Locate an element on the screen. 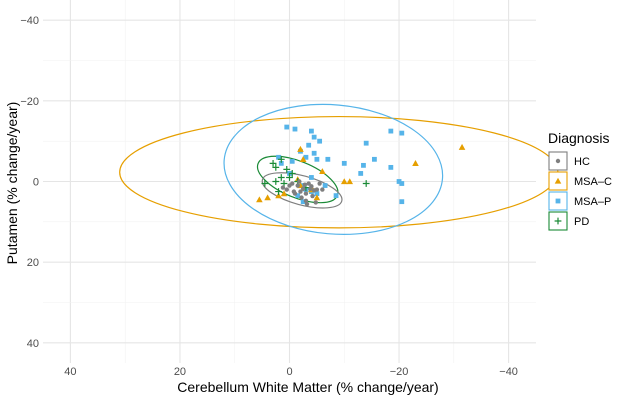 The height and width of the screenshot is (400, 620). x-tick-label: −20 is located at coordinates (399, 372).